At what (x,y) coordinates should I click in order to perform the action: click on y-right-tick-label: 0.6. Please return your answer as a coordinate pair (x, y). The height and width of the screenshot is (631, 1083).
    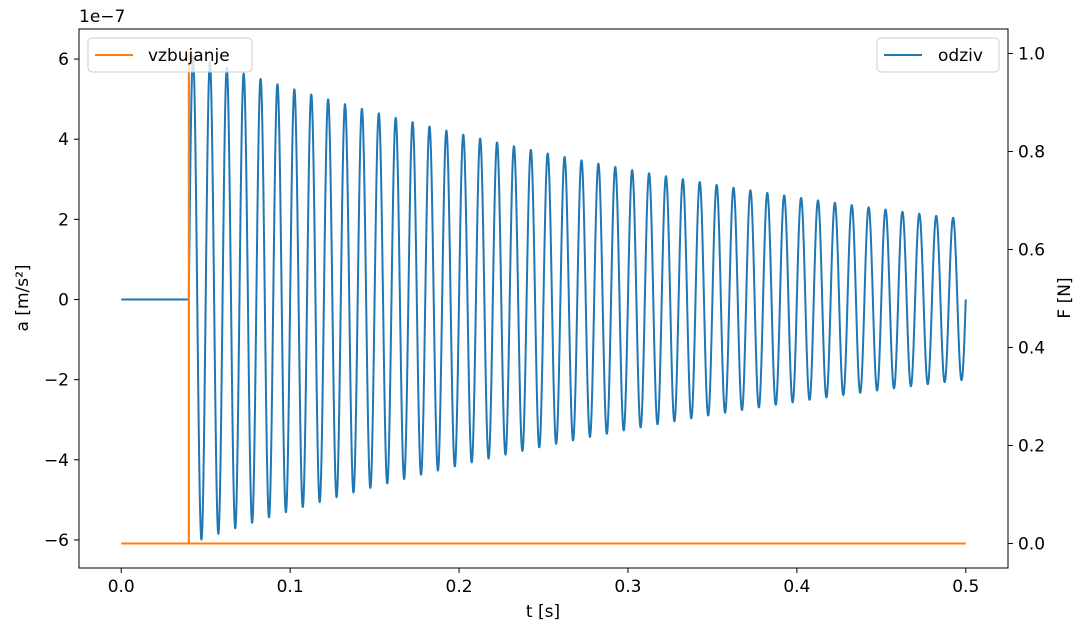
    Looking at the image, I should click on (1031, 251).